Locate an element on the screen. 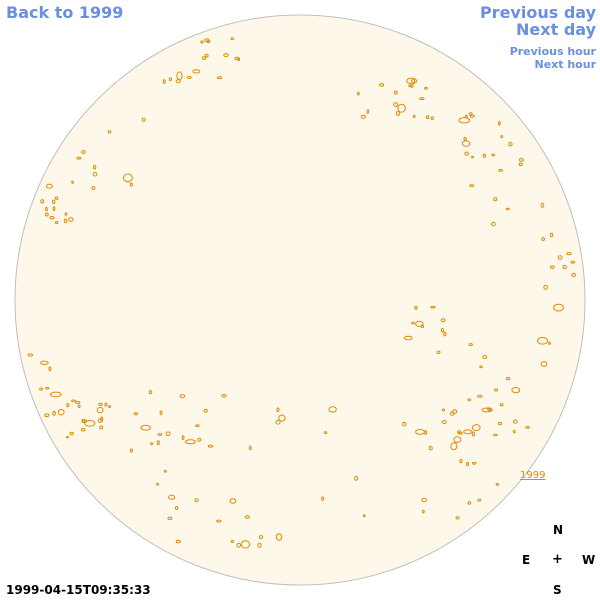 This screenshot has width=600, height=600. compass-center: + is located at coordinates (557, 559).